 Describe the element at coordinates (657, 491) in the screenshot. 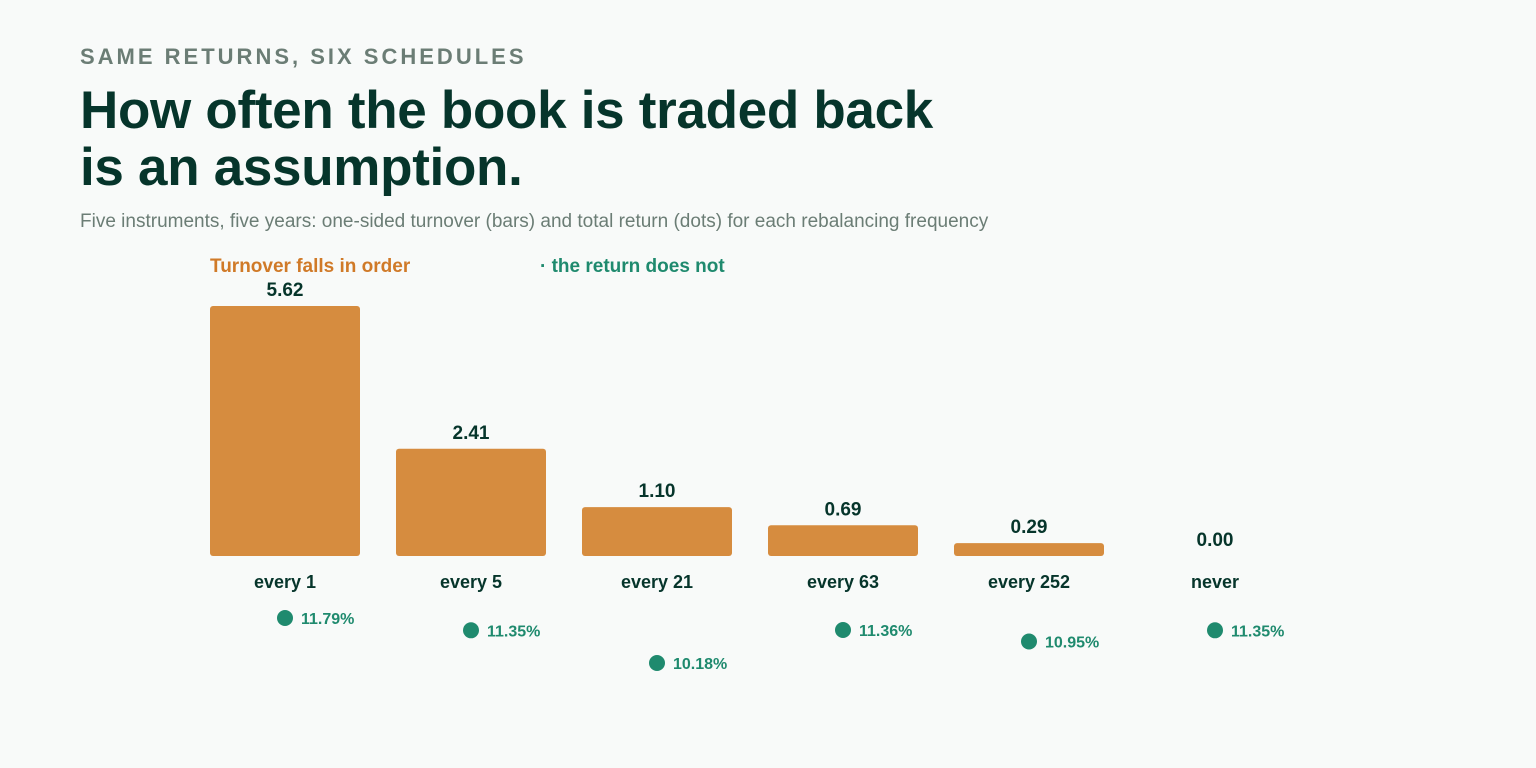

I see `turnover-value-label: 1.10` at that location.